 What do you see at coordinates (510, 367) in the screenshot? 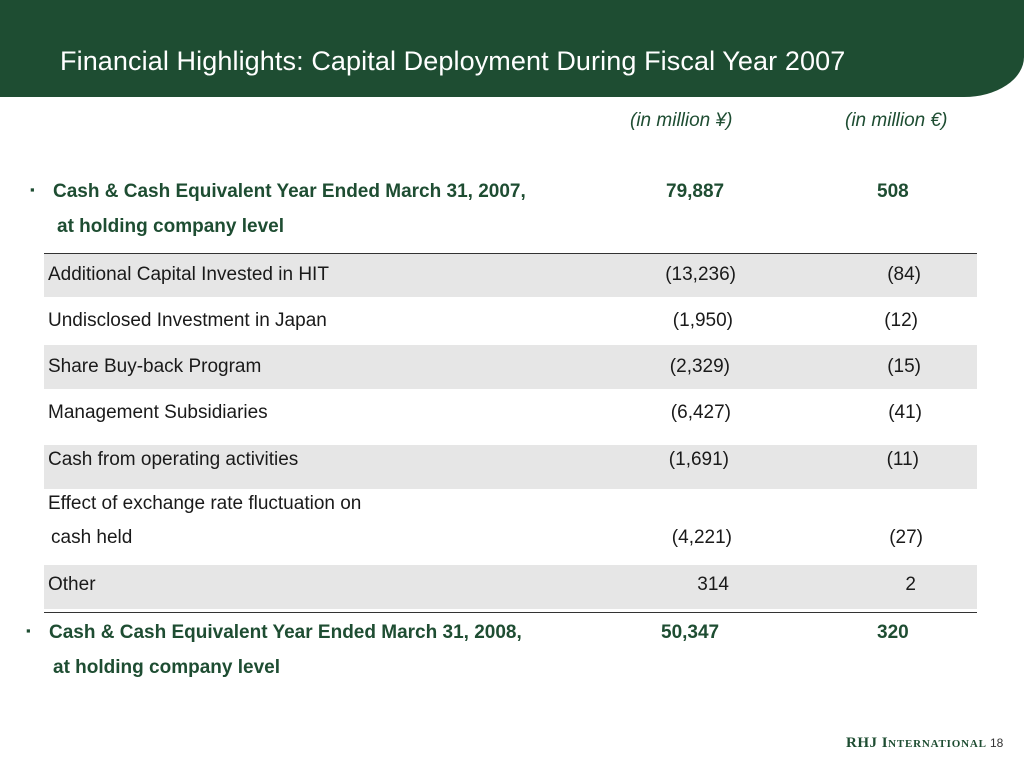
I see `table-row: Share Buy-back Program (2,329) (15)` at bounding box center [510, 367].